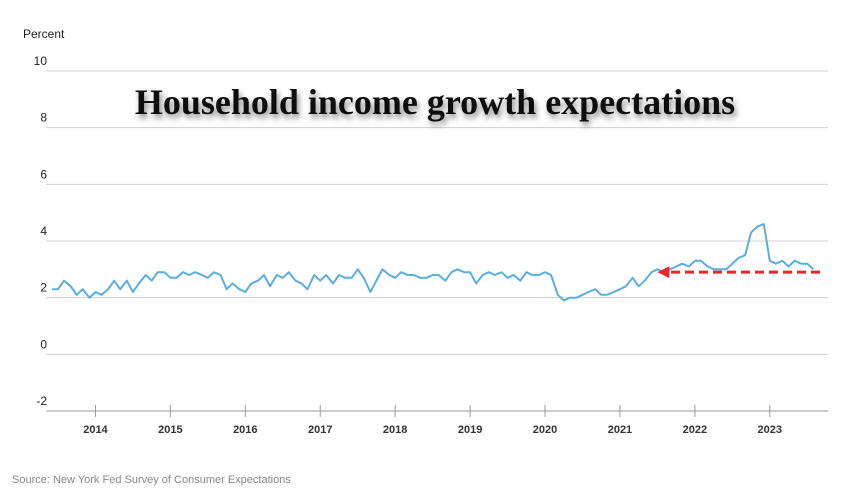 The height and width of the screenshot is (491, 848). What do you see at coordinates (95, 430) in the screenshot?
I see `x-tick-label: 2014` at bounding box center [95, 430].